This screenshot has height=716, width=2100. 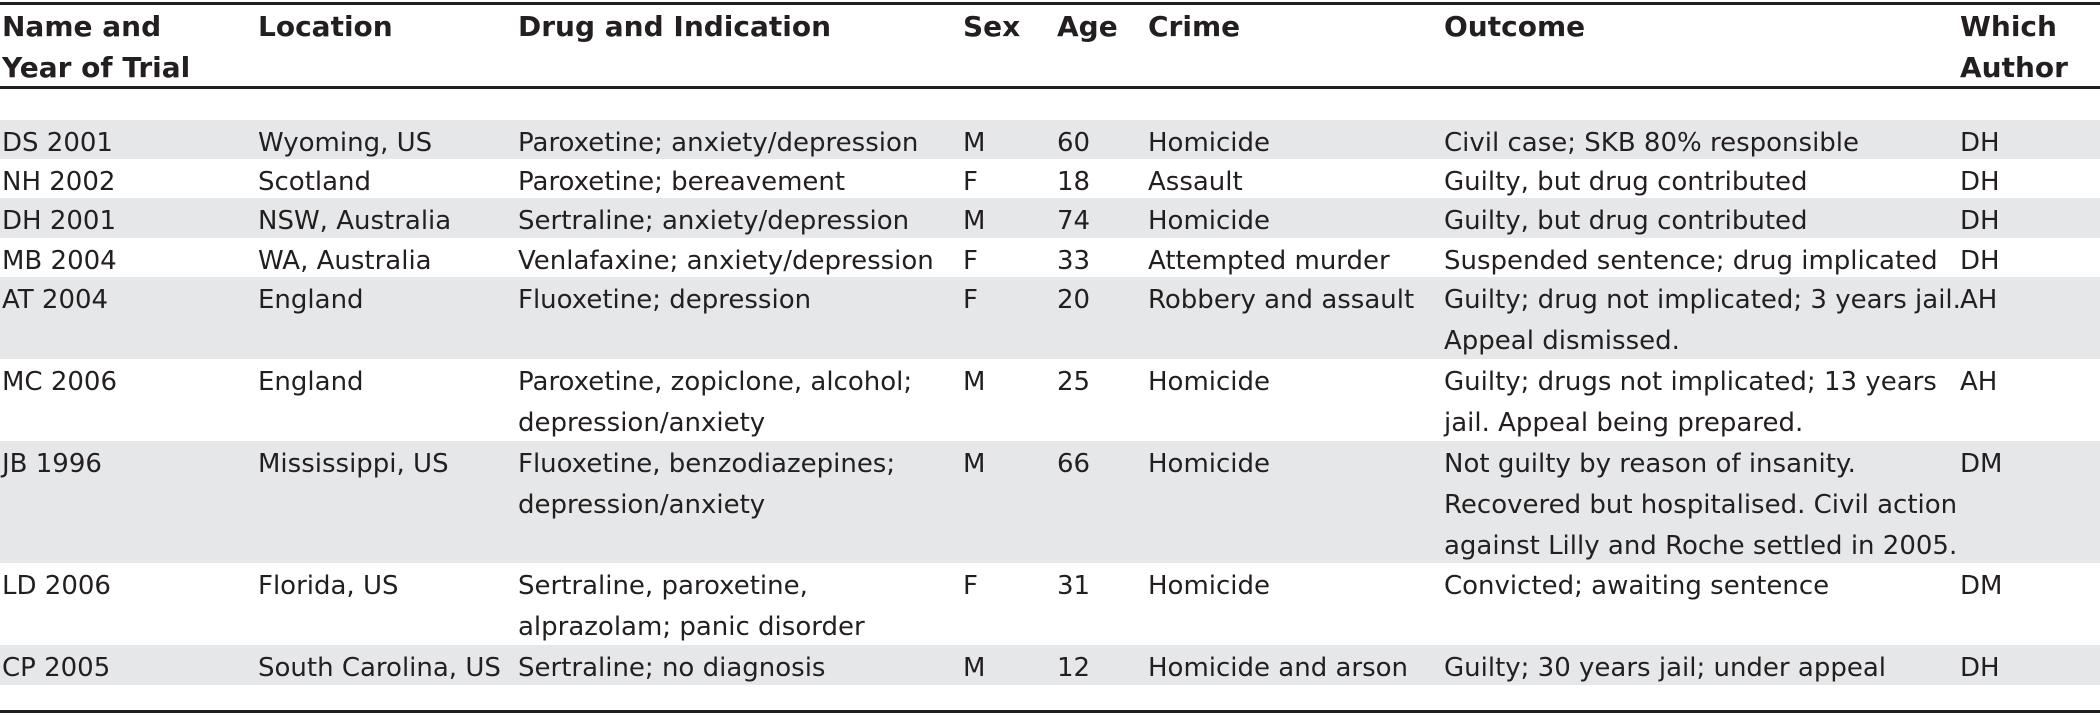 I want to click on cell-location: Florida, US, so click(x=328, y=586).